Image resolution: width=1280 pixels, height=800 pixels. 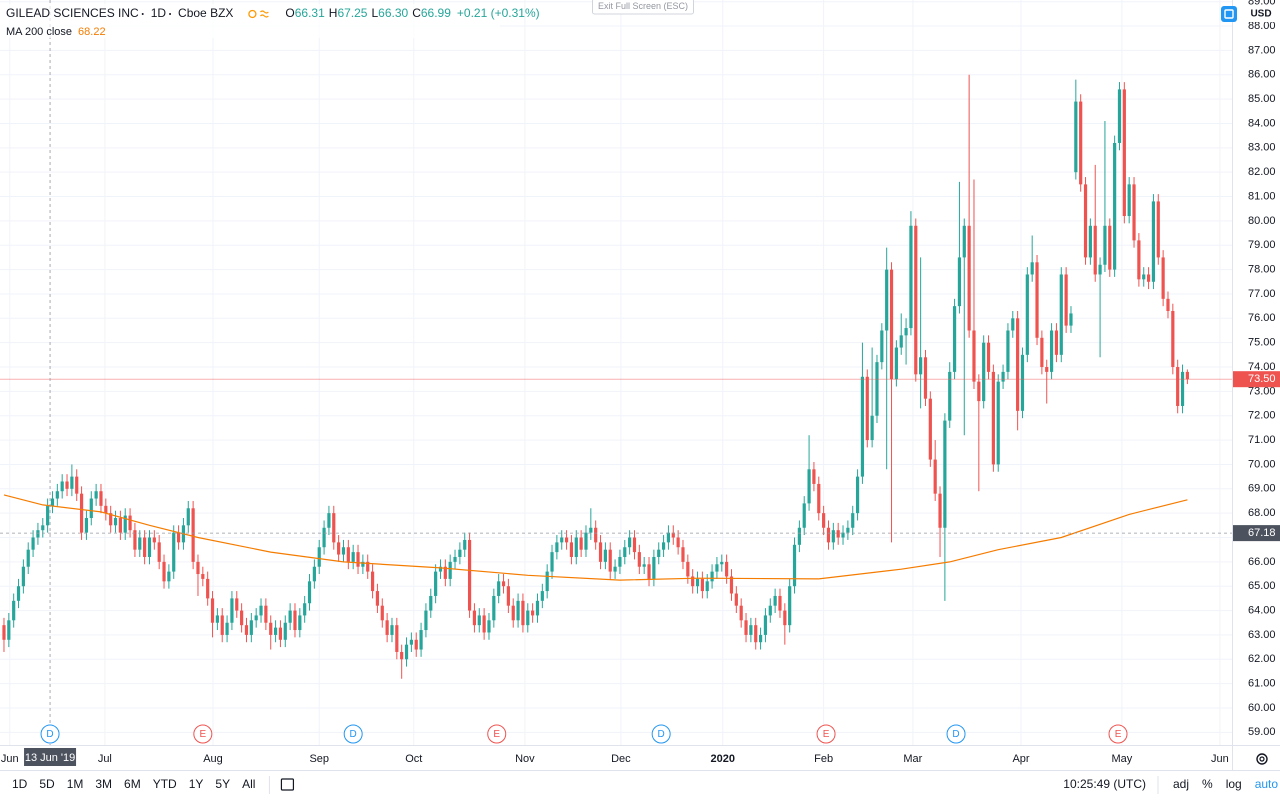 What do you see at coordinates (1262, 513) in the screenshot?
I see `y-tick-label: 68.00` at bounding box center [1262, 513].